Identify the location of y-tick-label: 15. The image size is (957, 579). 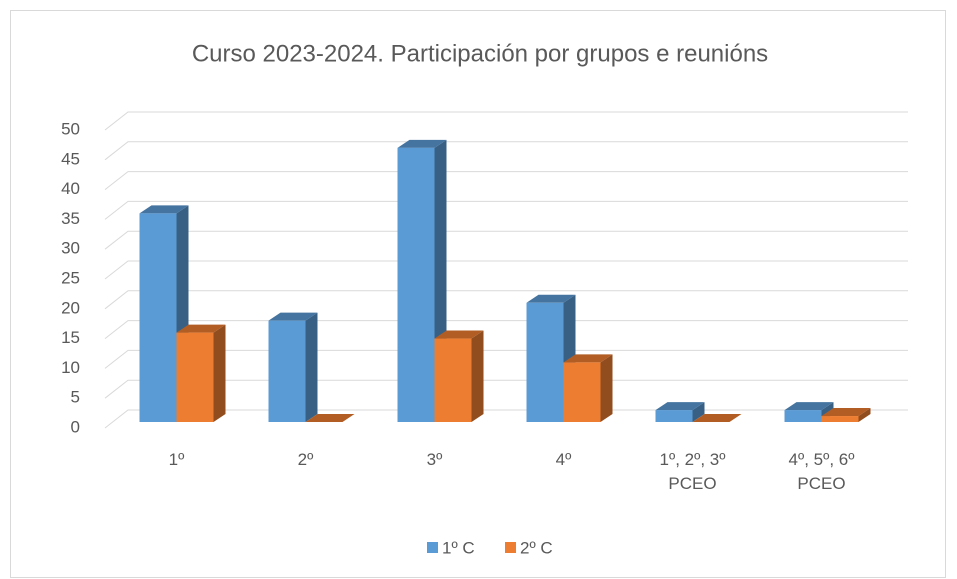
(70, 337).